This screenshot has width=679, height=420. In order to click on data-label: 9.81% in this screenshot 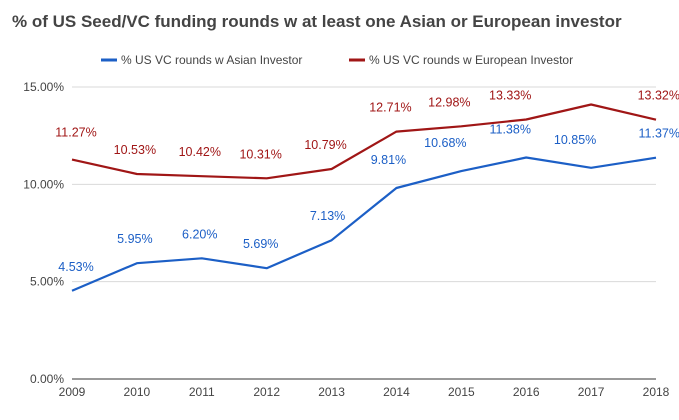, I will do `click(388, 160)`.